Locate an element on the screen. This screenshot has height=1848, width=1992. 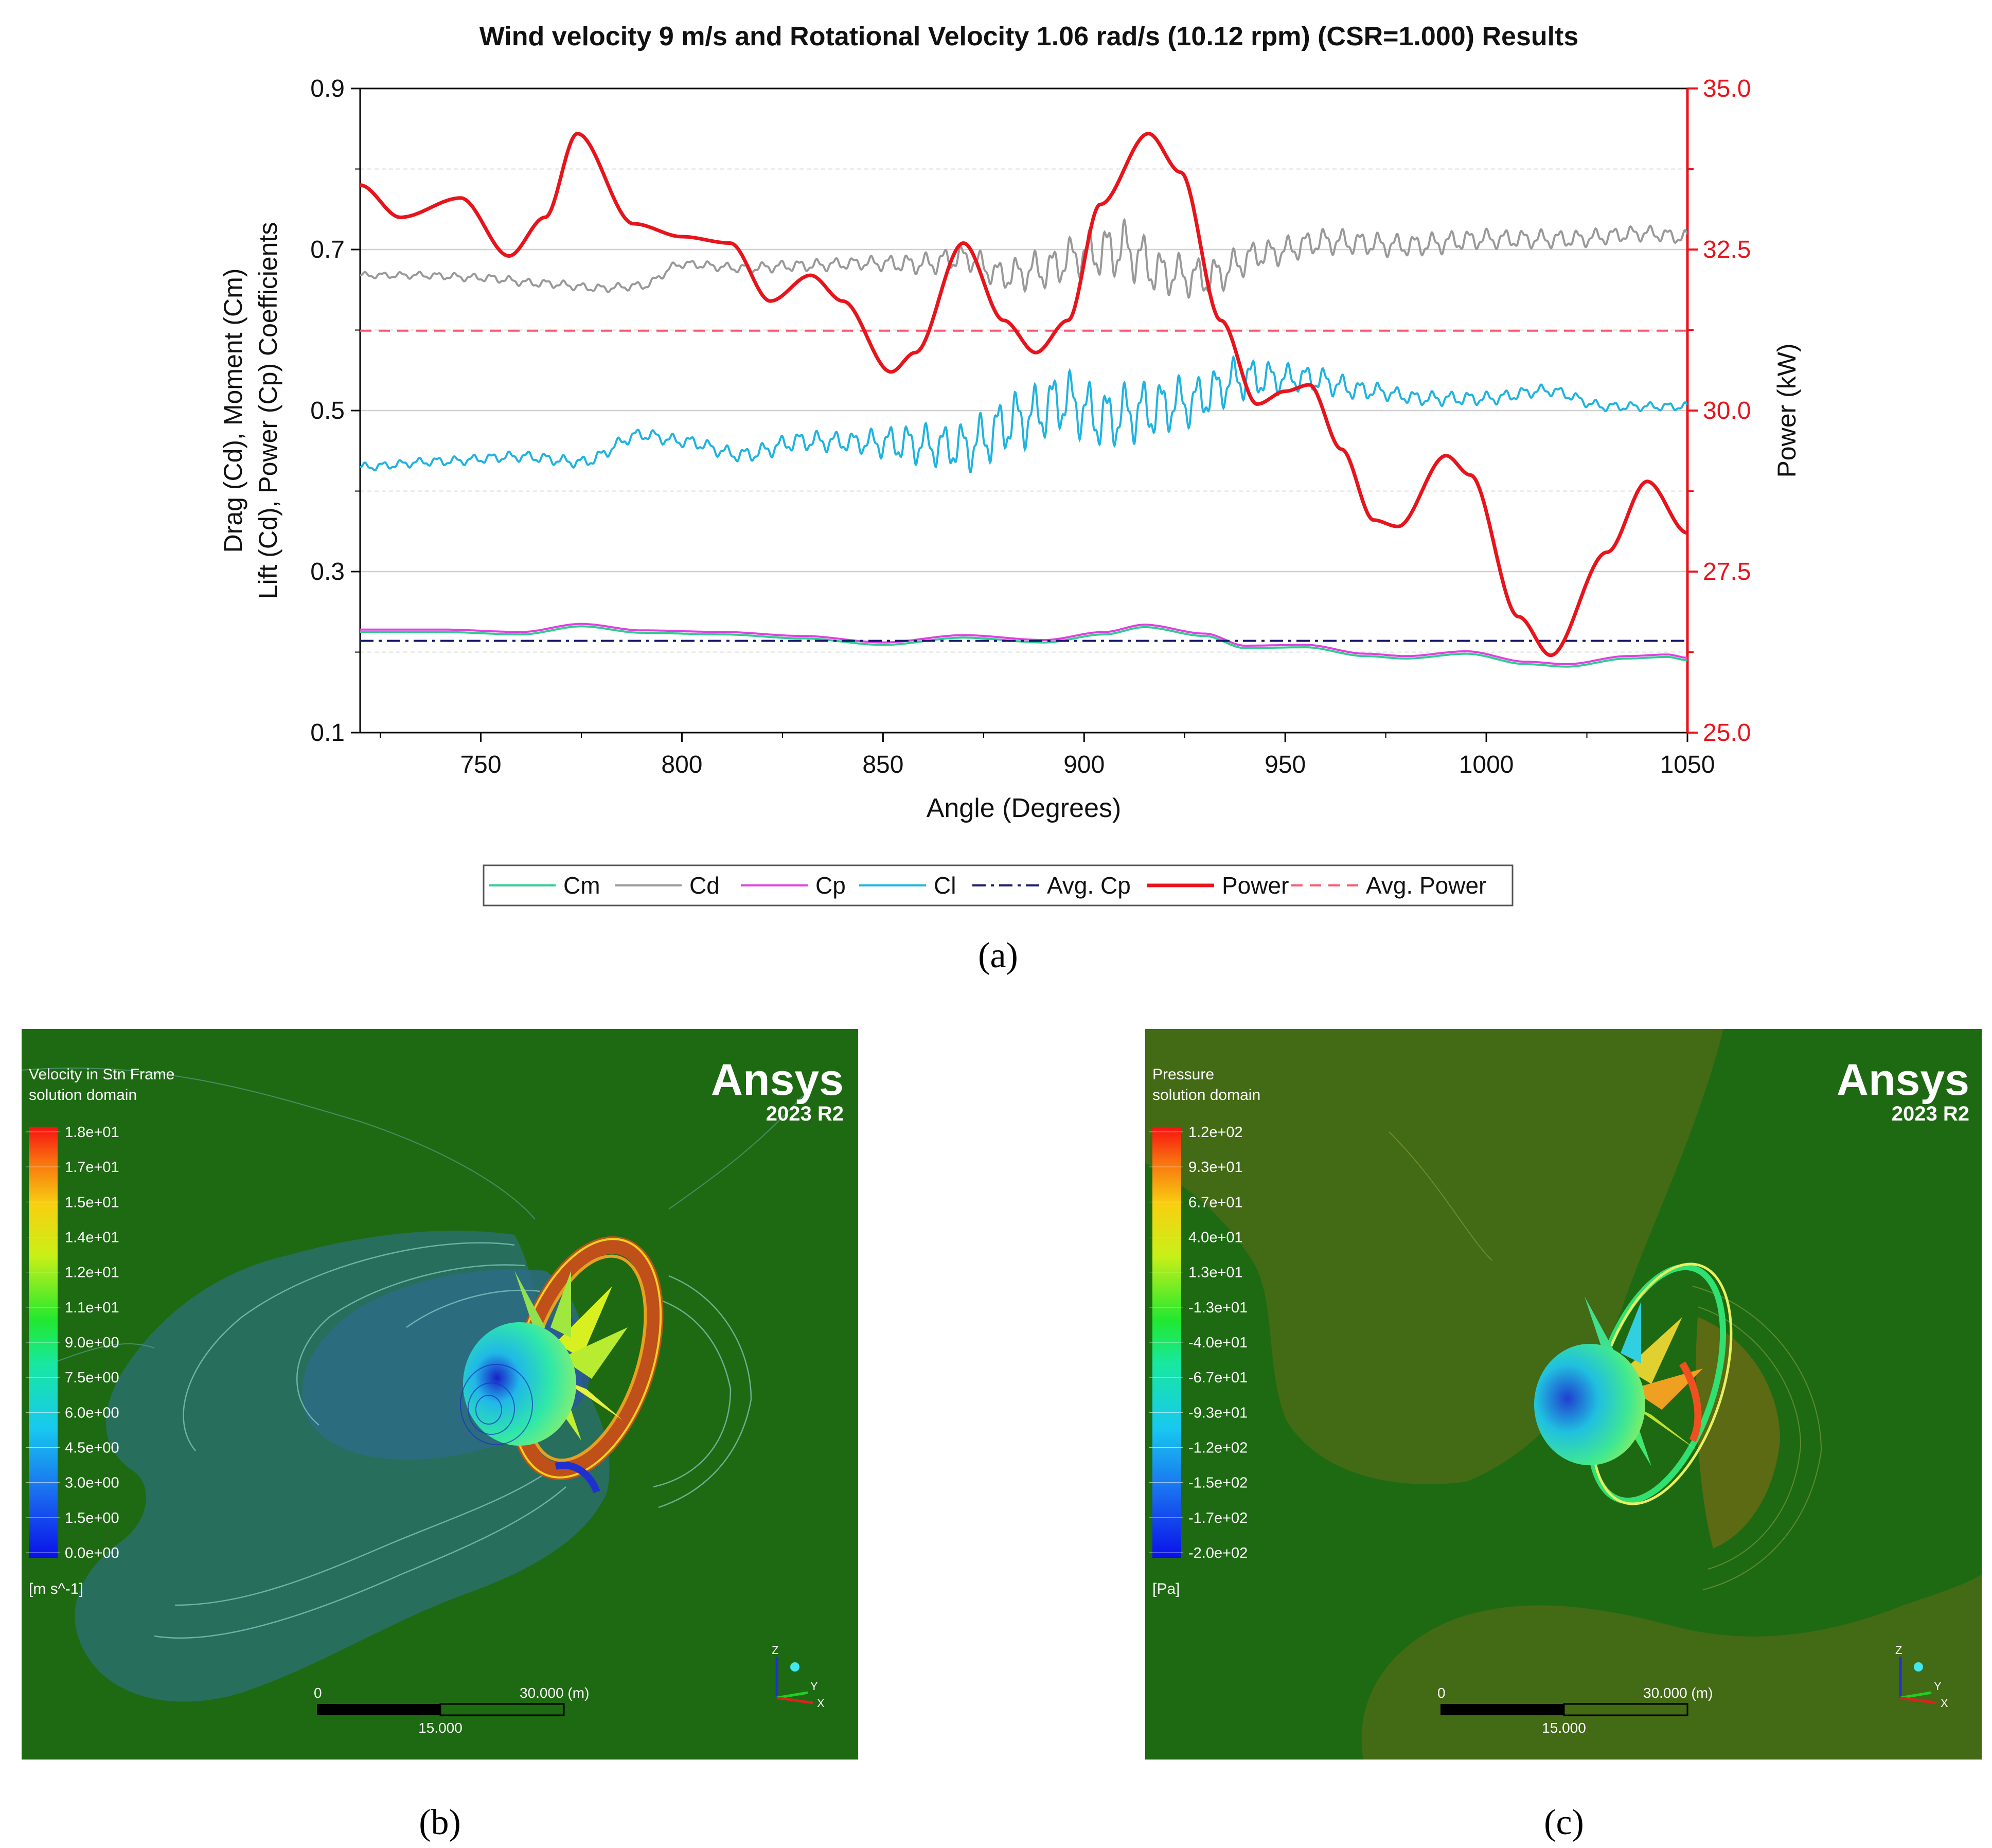
colorbar-label: 4.0e+01 is located at coordinates (1215, 1238).